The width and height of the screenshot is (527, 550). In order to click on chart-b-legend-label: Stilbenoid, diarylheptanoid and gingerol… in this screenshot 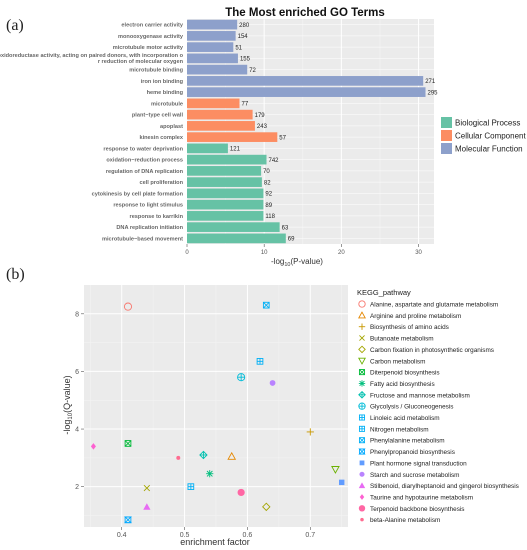, I will do `click(444, 486)`.